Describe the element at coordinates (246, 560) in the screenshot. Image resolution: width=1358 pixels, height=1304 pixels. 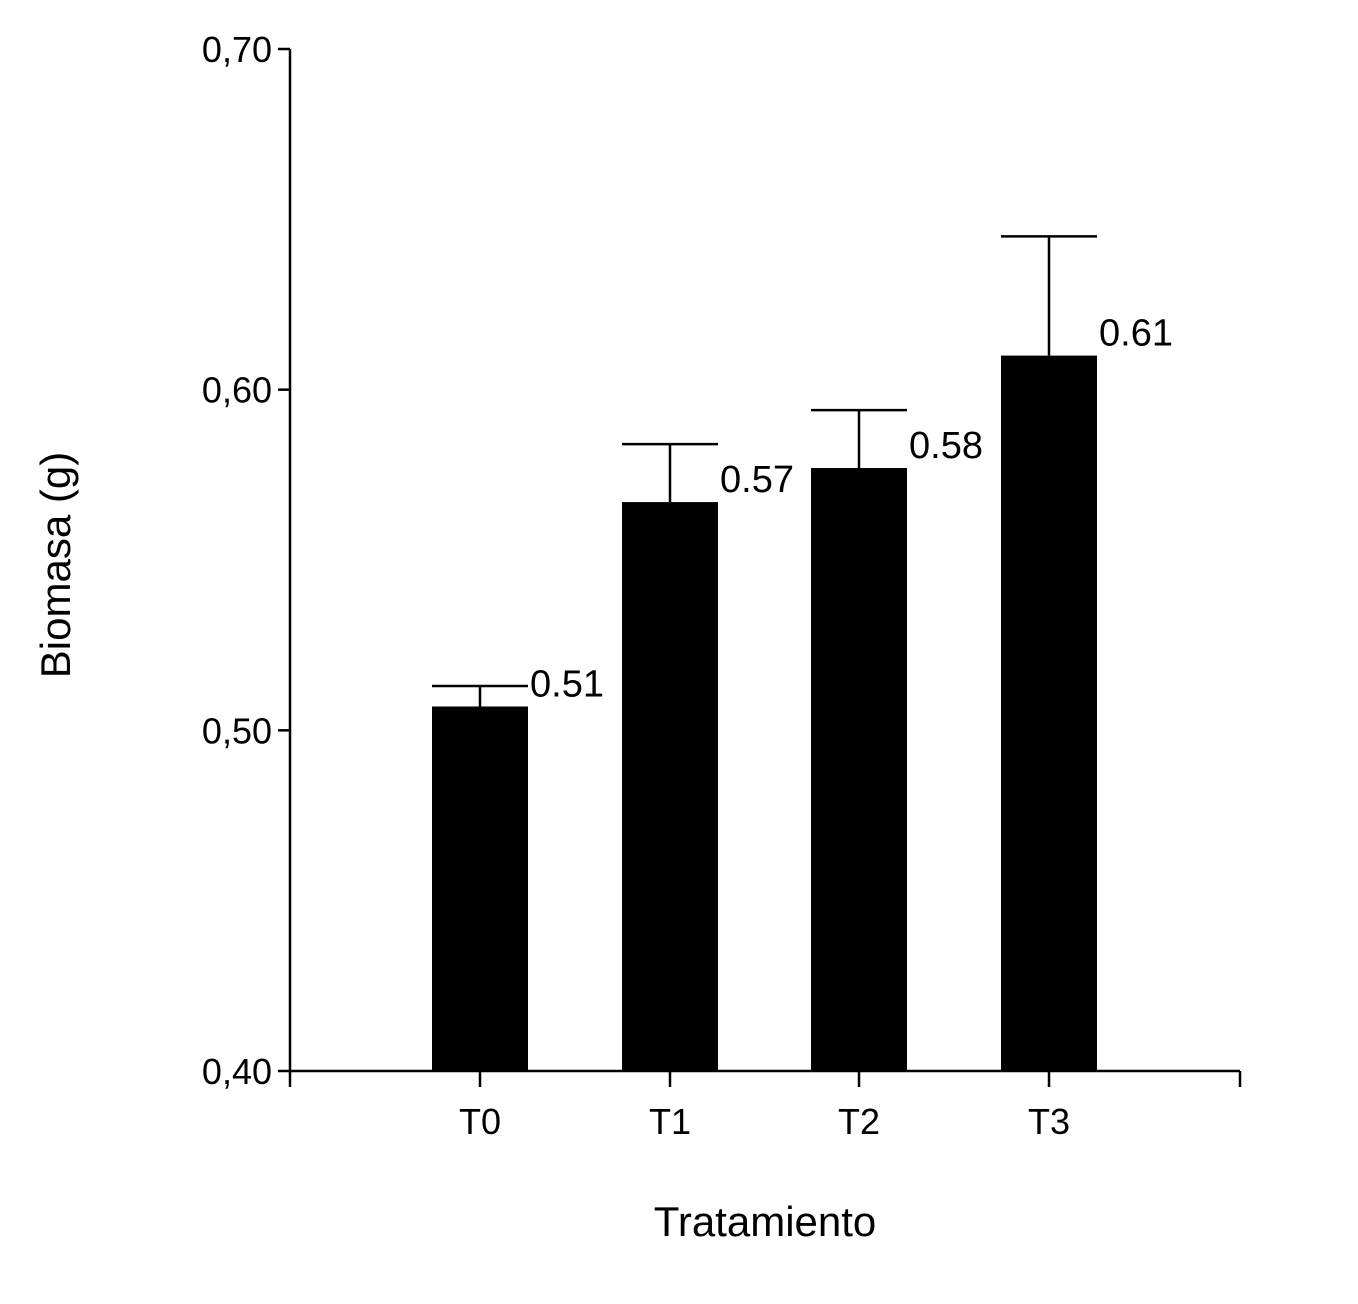
I see `y-ticks: 0,40 0,50 0,60 0,70` at that location.